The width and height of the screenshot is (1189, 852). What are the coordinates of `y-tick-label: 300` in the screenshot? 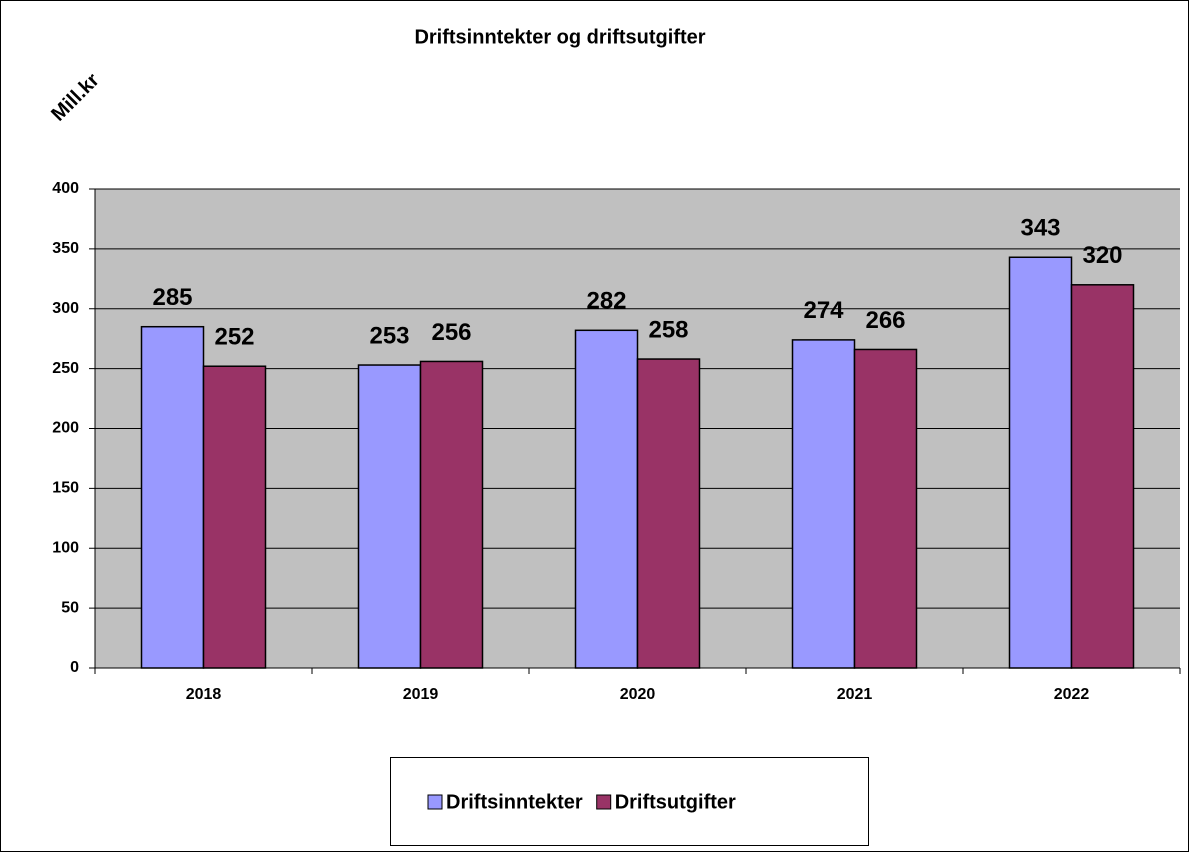 It's located at (65, 308).